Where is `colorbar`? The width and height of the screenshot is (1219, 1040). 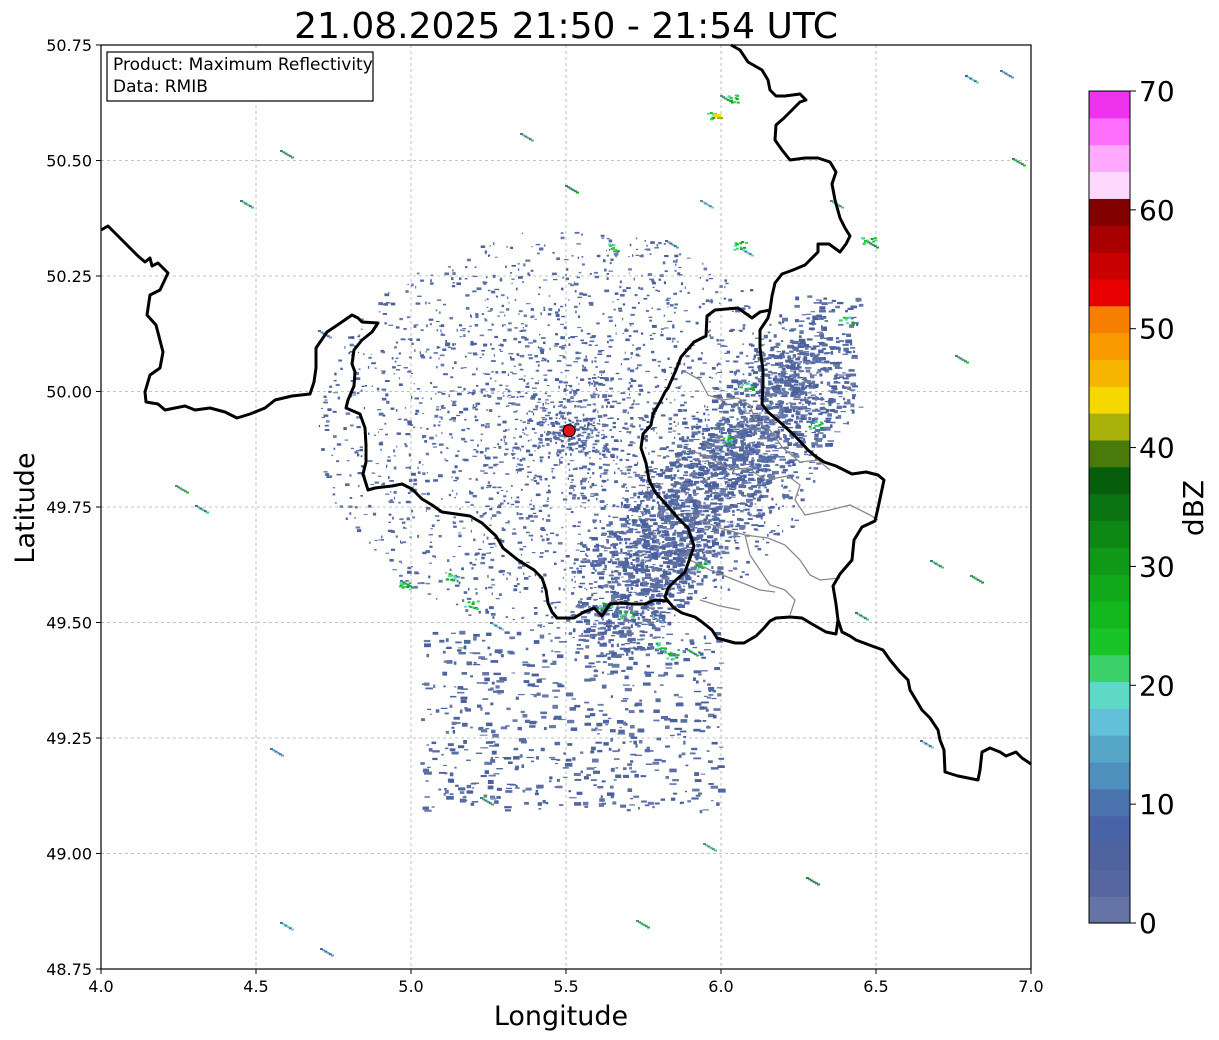
colorbar is located at coordinates (1109, 507).